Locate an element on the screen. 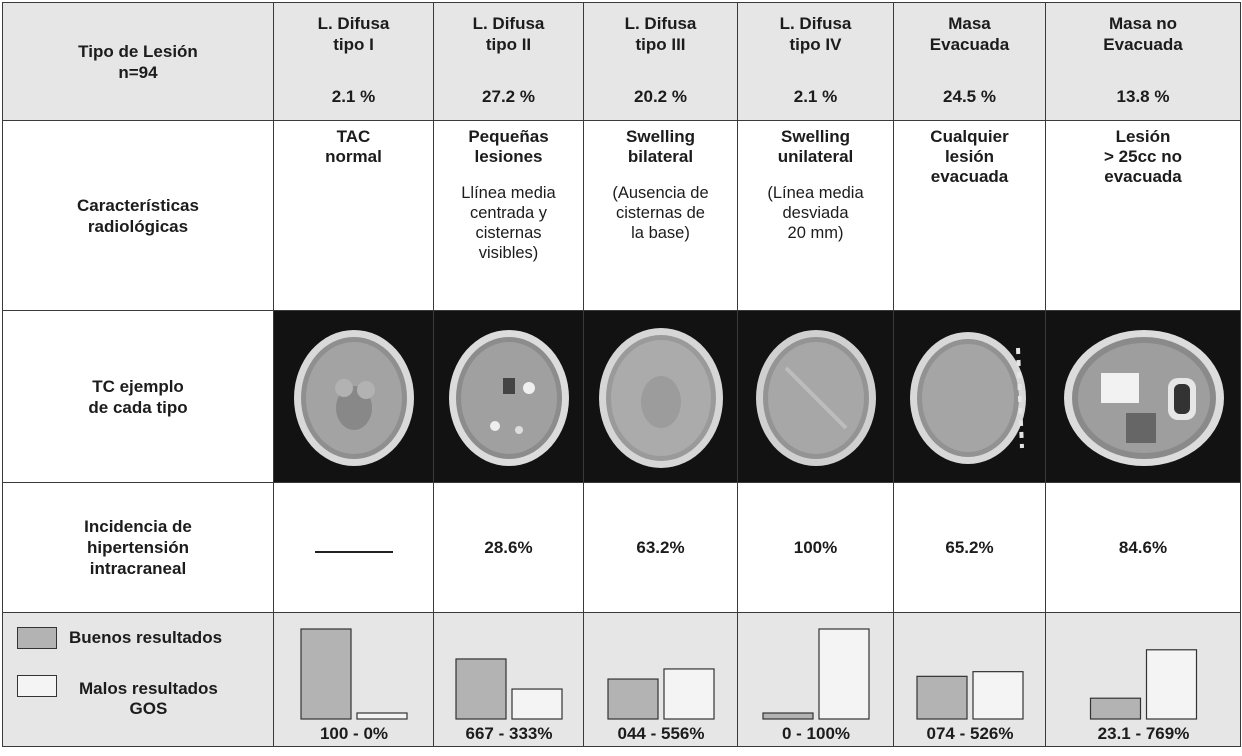 Image resolution: width=1242 pixels, height=756 pixels. legend-good: Buenos resultados is located at coordinates (119, 638).